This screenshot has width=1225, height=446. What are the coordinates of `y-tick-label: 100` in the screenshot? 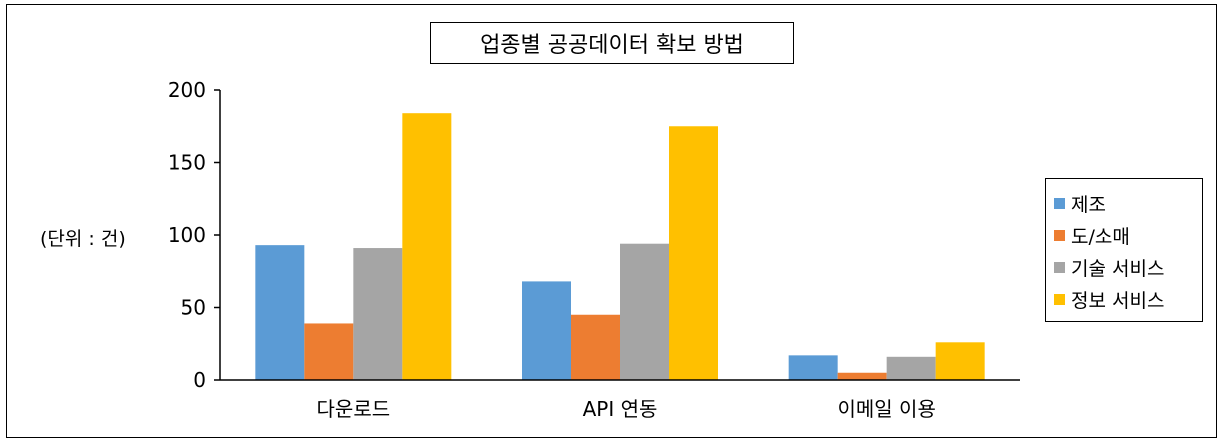 It's located at (187, 235).